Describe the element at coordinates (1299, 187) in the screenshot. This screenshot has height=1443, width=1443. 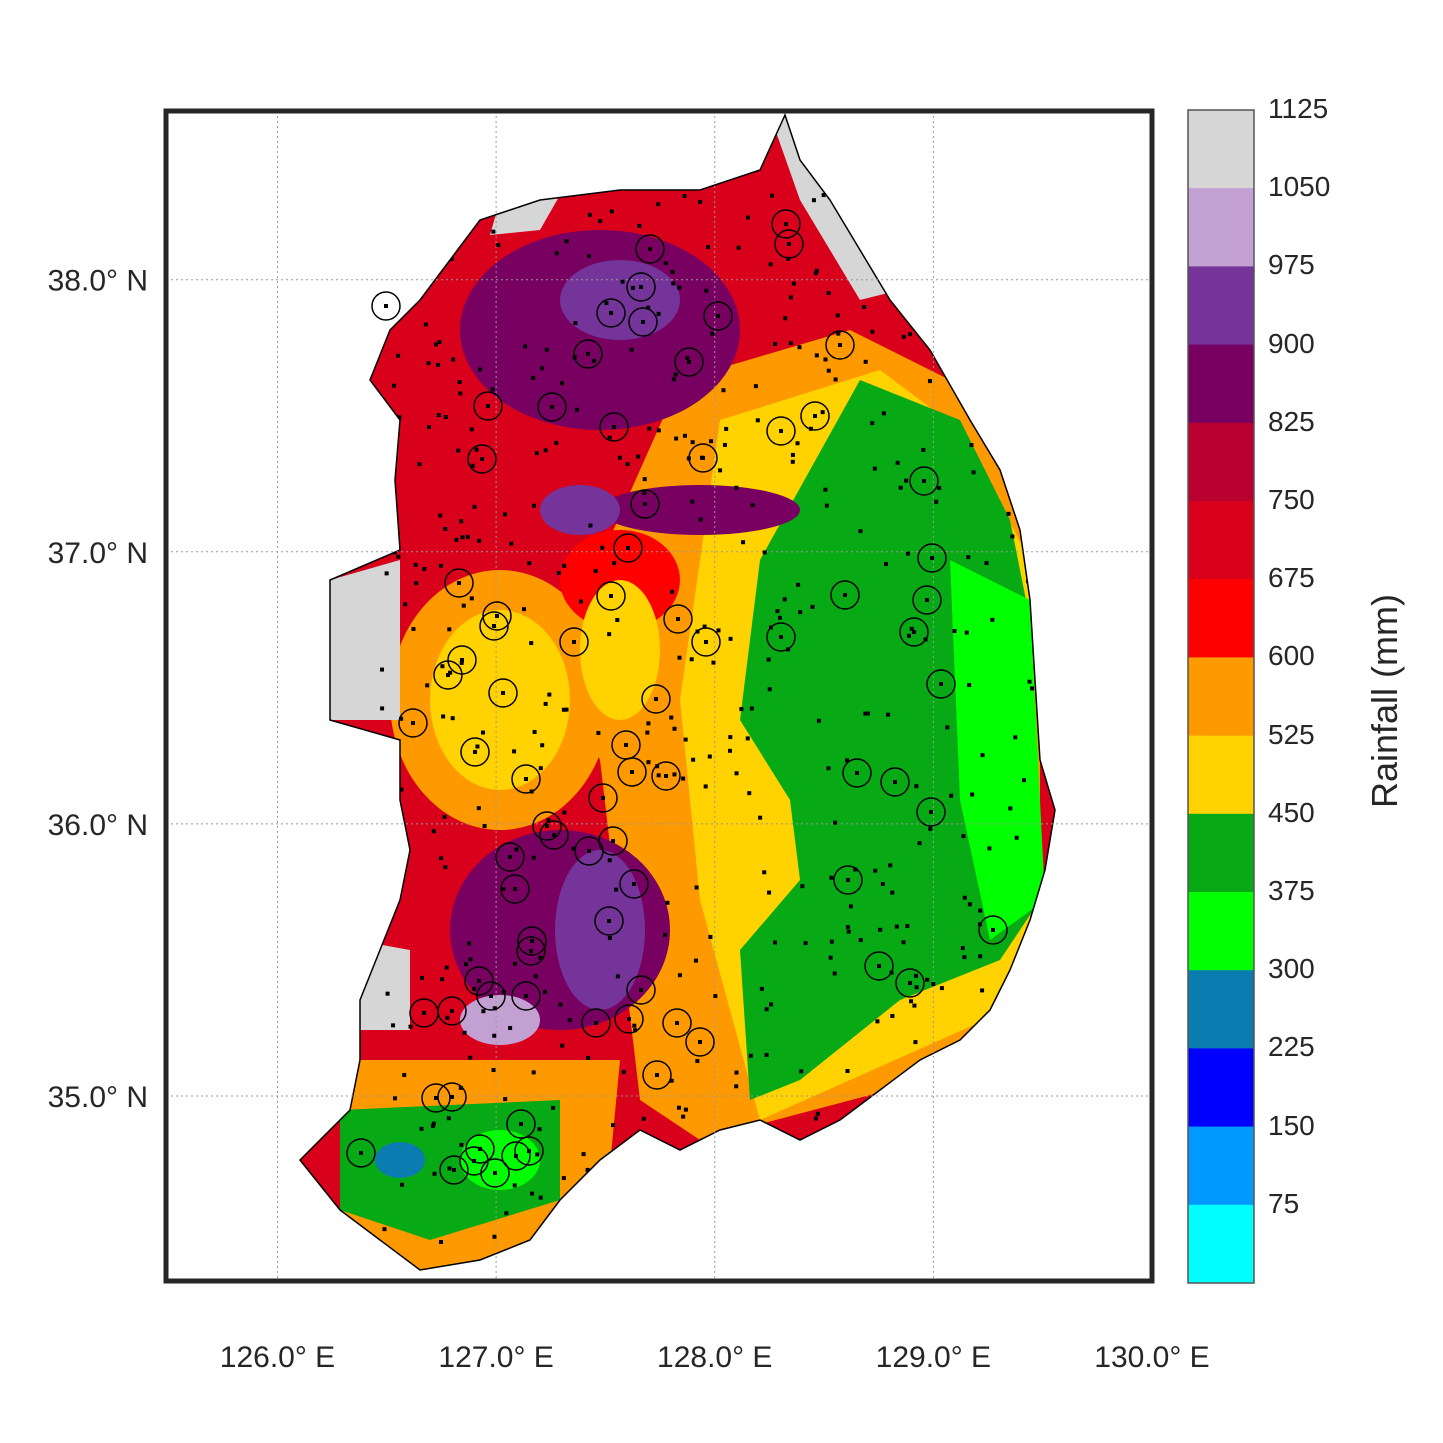
I see `colorbar-label: 1050` at that location.